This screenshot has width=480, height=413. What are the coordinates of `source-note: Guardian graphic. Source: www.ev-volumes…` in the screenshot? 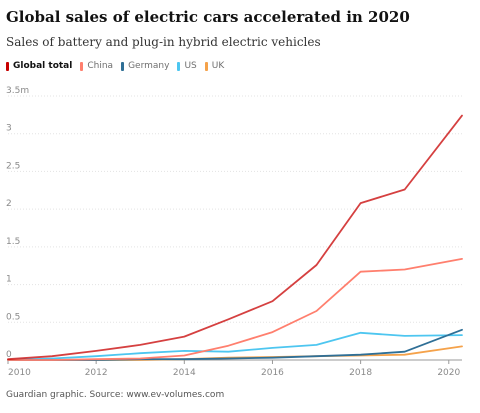 It's located at (115, 395).